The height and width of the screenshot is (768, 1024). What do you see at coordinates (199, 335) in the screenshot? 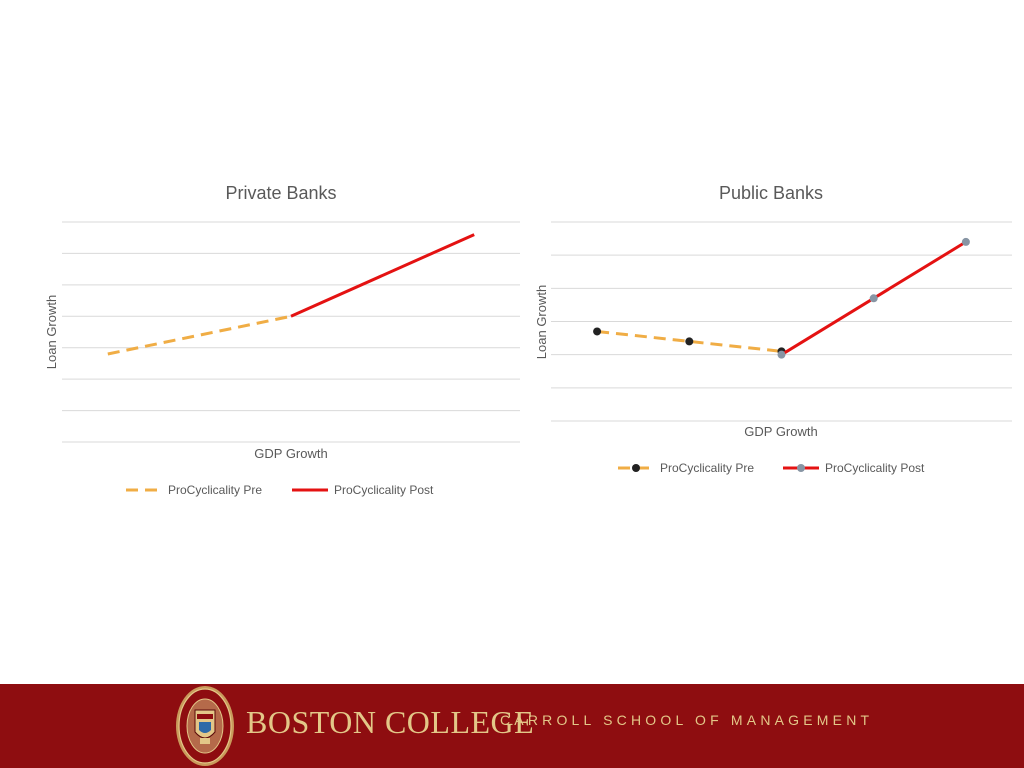
I see `private-series-line-pre` at bounding box center [199, 335].